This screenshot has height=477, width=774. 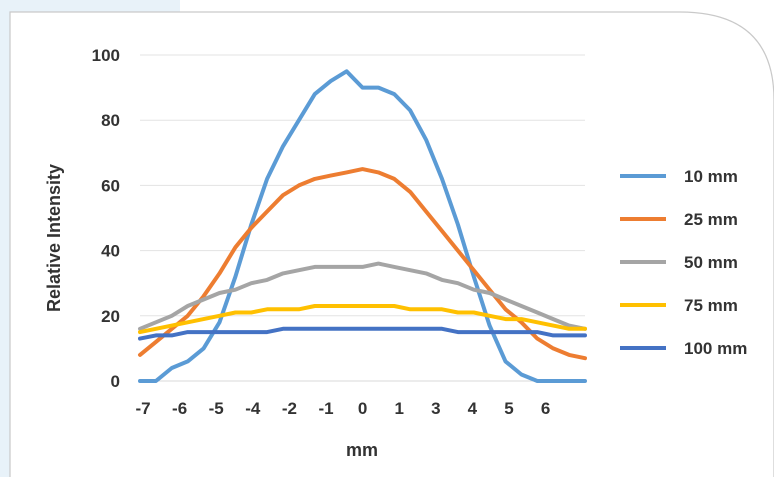 What do you see at coordinates (473, 408) in the screenshot?
I see `x-tick-label: 4` at bounding box center [473, 408].